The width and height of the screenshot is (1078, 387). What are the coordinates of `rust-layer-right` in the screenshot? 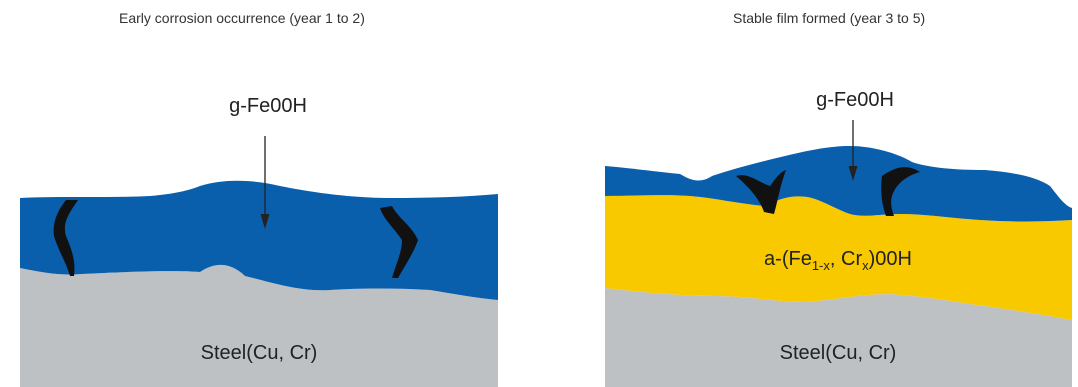 It's located at (838, 184).